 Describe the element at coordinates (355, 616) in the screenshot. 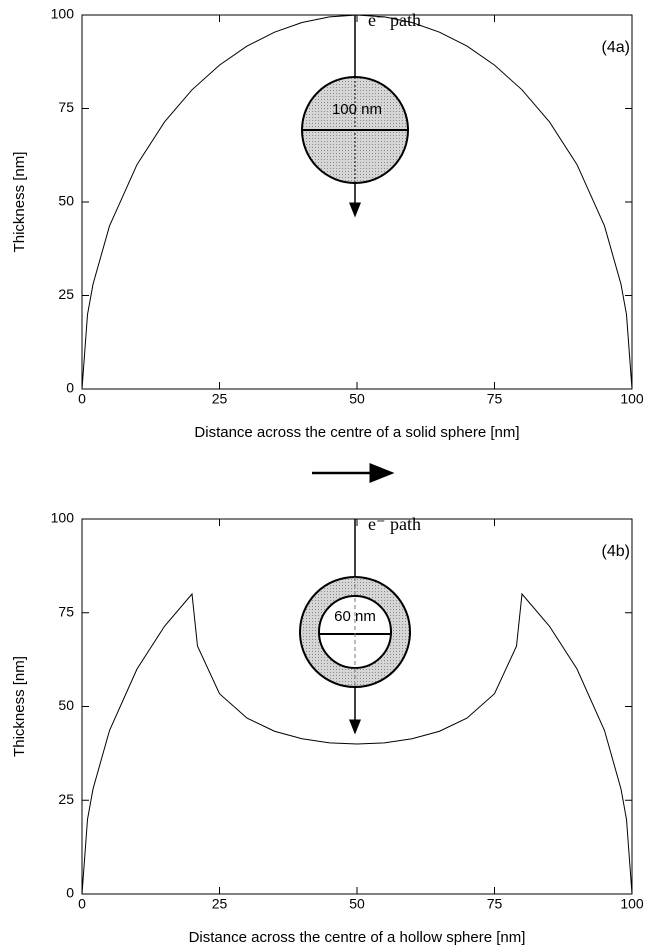

I see `annotation: 60 nm` at that location.